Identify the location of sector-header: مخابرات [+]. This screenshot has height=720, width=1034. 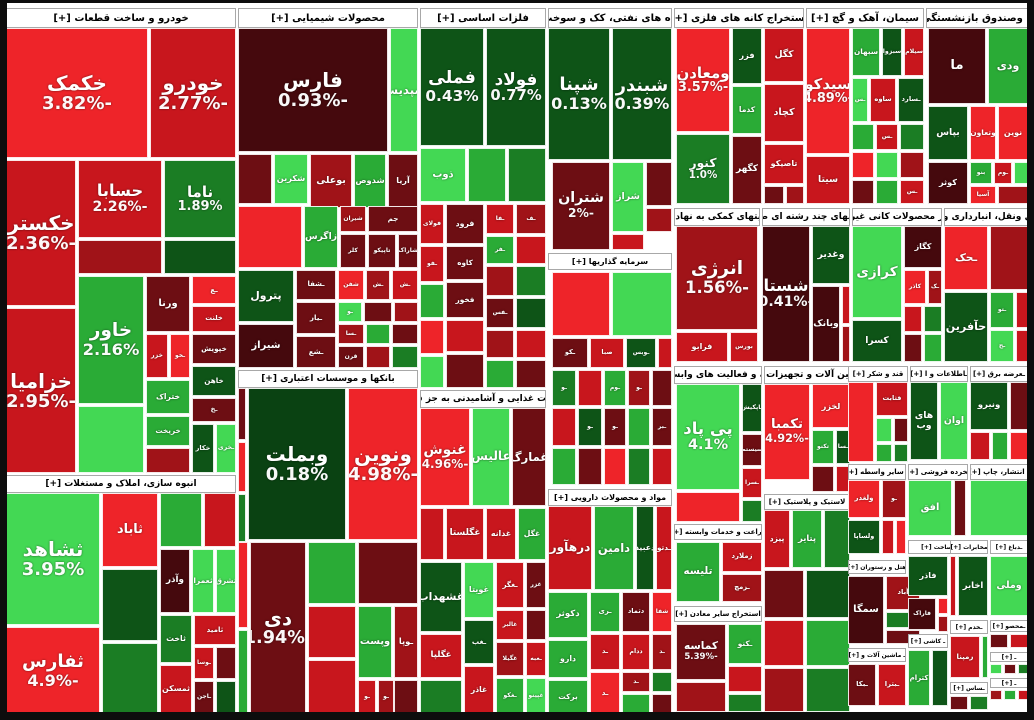
(969, 547).